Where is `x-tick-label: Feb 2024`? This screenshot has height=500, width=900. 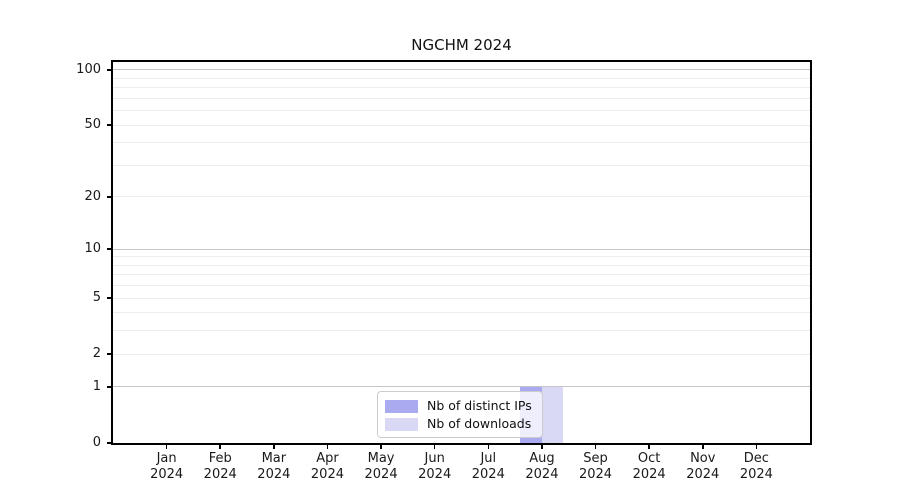
x-tick-label: Feb 2024 is located at coordinates (220, 466).